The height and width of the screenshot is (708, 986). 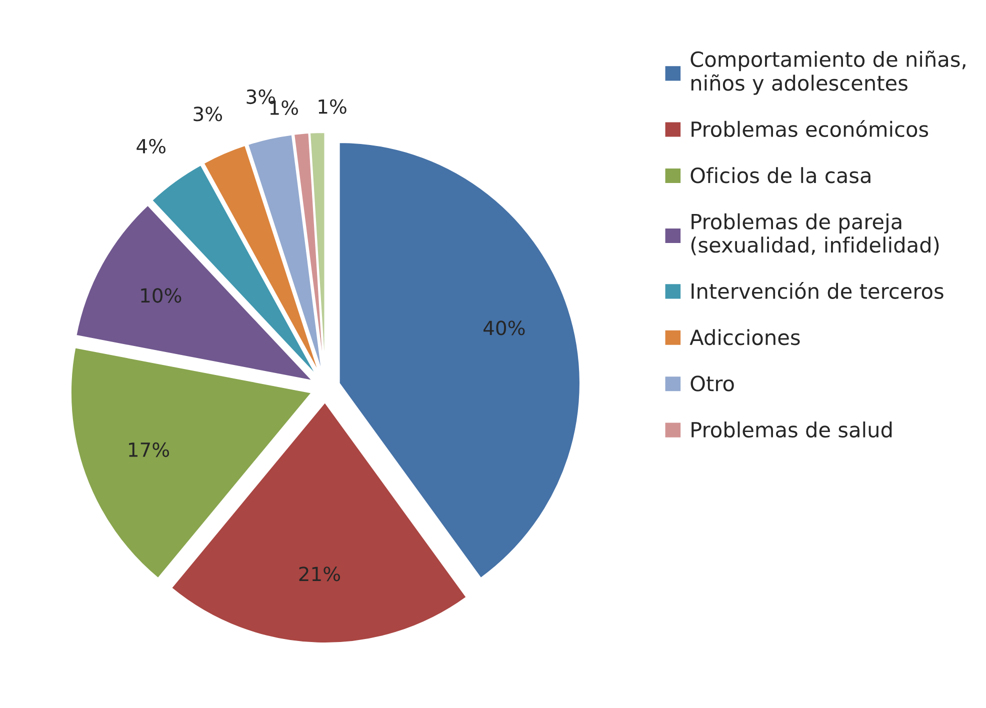 I want to click on legend-label: Intervención de terceros, so click(x=818, y=290).